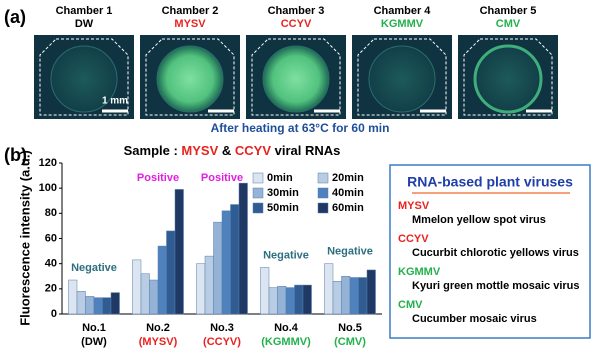  I want to click on x-tick-label: No.3, so click(222, 328).